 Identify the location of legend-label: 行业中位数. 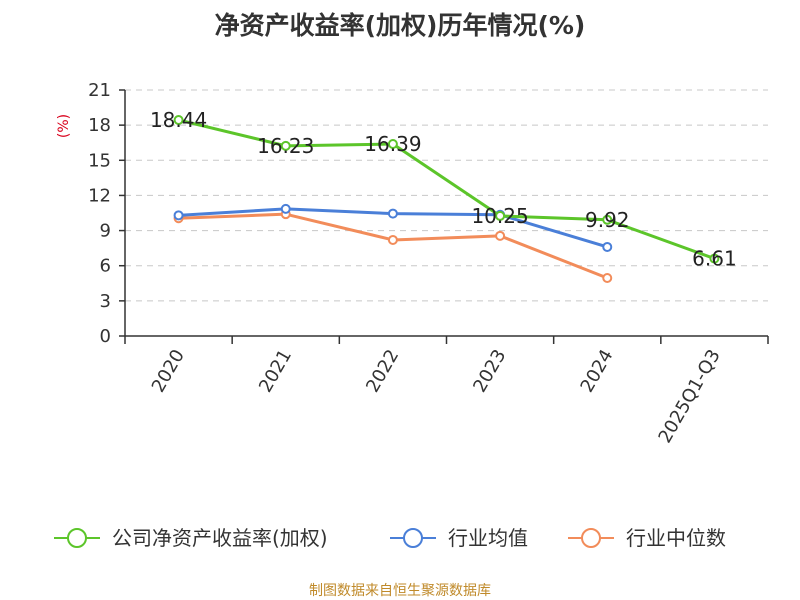
(676, 538).